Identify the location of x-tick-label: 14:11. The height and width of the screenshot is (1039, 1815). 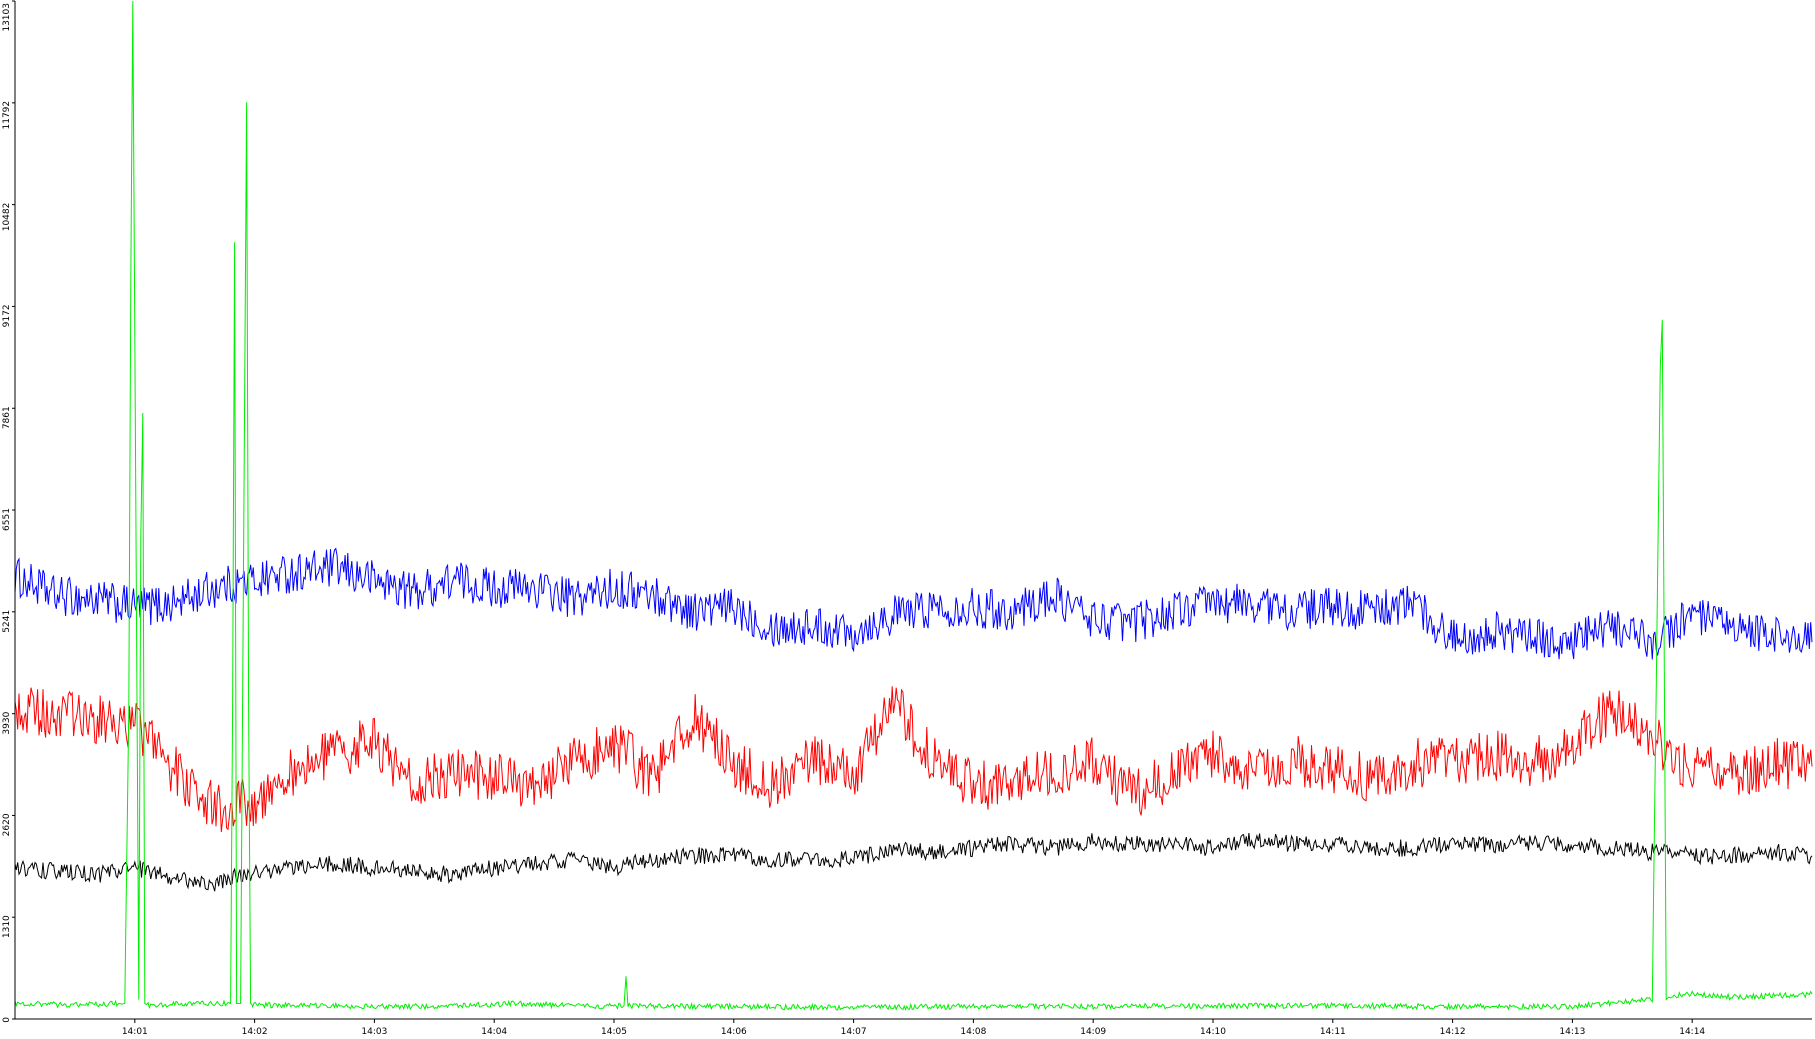
(1333, 1032).